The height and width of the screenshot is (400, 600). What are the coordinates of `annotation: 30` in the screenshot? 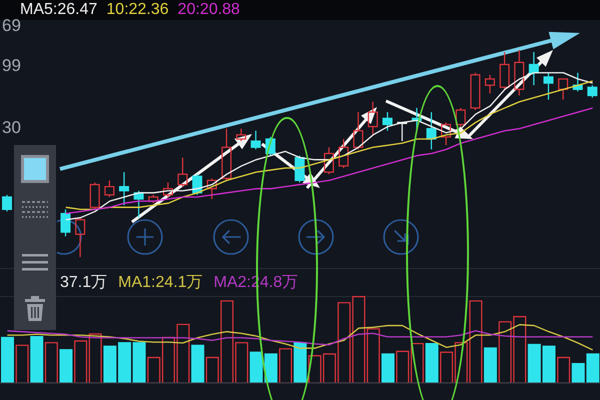 It's located at (11, 127).